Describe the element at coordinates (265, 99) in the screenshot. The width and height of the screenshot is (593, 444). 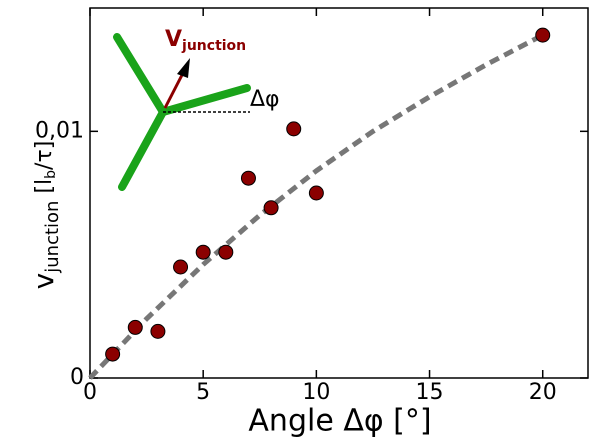
I see `angle-label: Δφ` at that location.